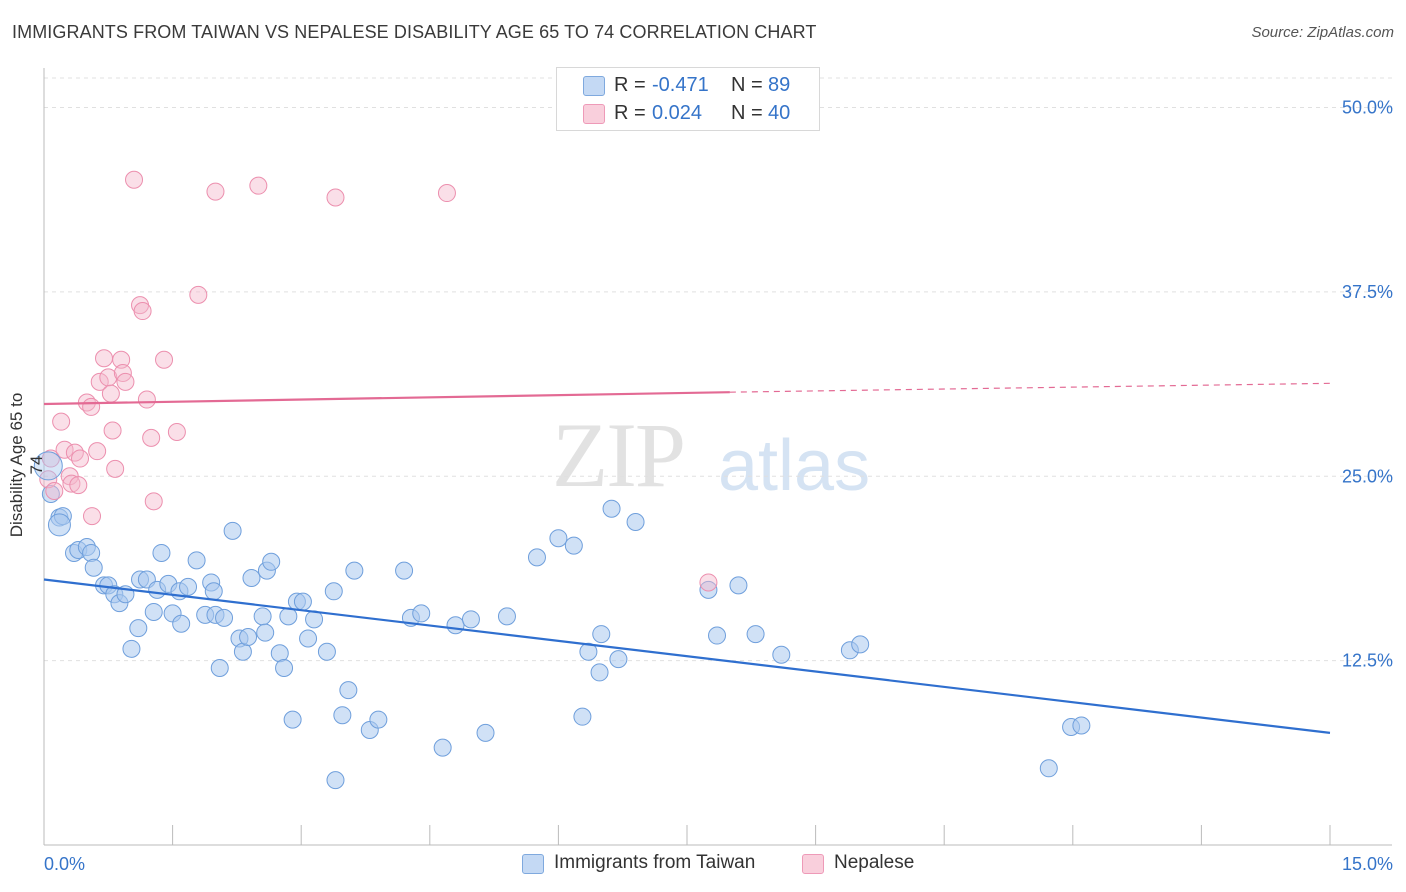 The width and height of the screenshot is (1406, 892). What do you see at coordinates (813, 864) in the screenshot?
I see `nepalese-legend-swatch` at bounding box center [813, 864].